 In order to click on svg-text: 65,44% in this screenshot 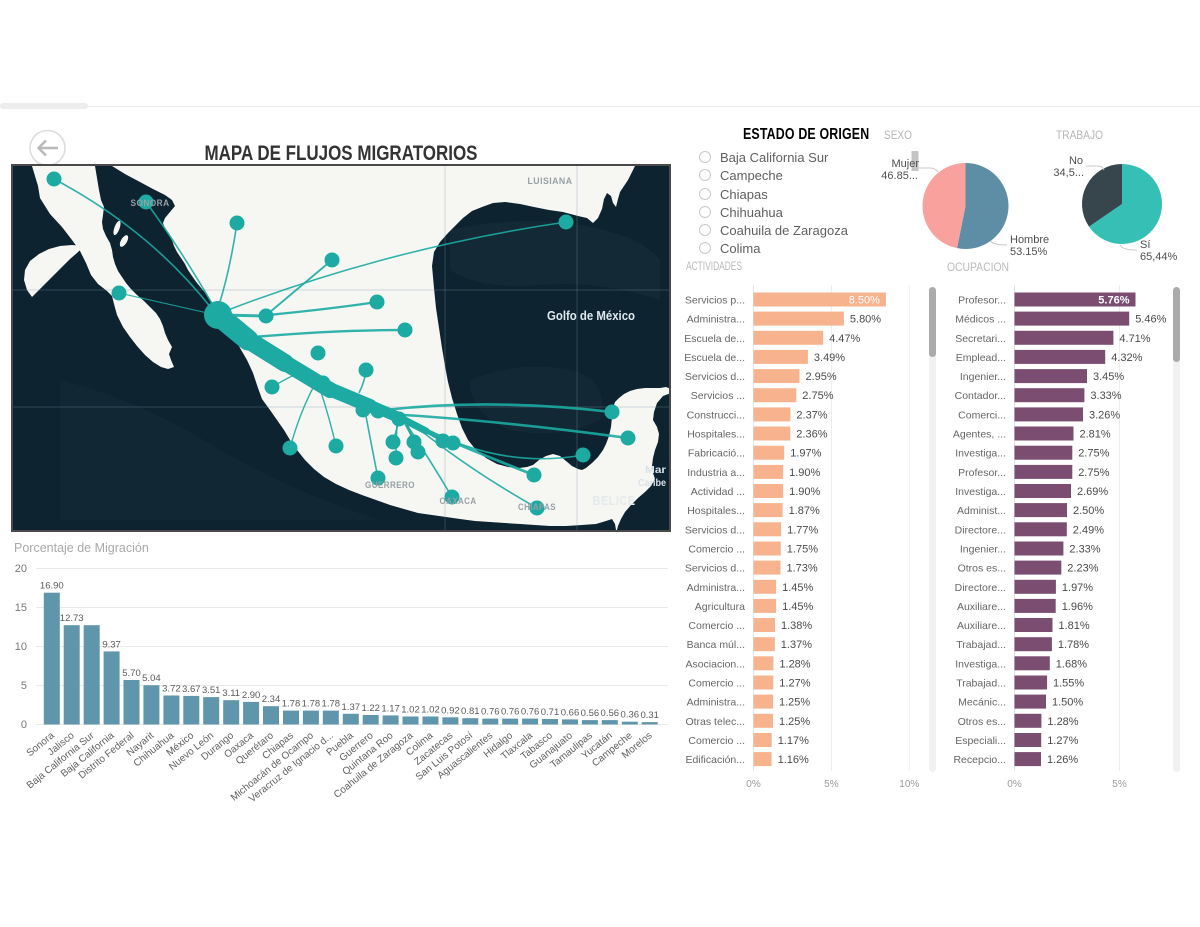, I will do `click(1159, 257)`.